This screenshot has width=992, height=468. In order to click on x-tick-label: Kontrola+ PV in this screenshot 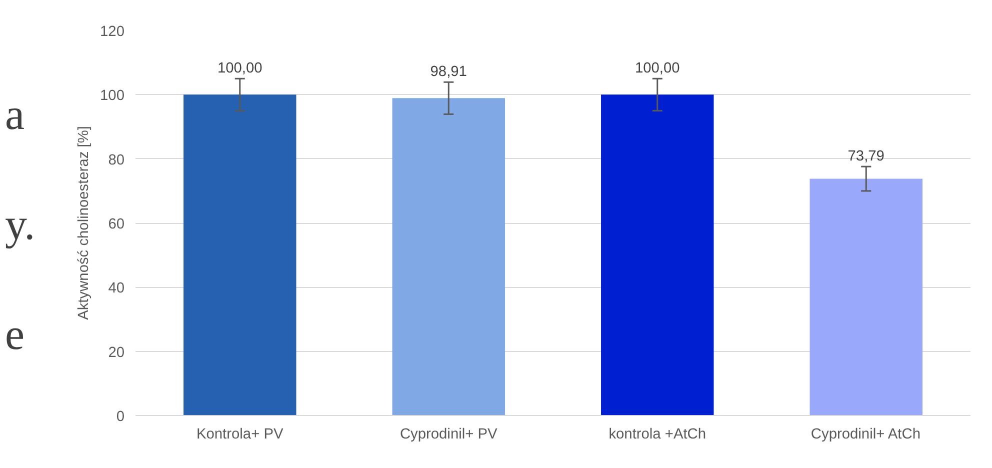, I will do `click(240, 434)`.